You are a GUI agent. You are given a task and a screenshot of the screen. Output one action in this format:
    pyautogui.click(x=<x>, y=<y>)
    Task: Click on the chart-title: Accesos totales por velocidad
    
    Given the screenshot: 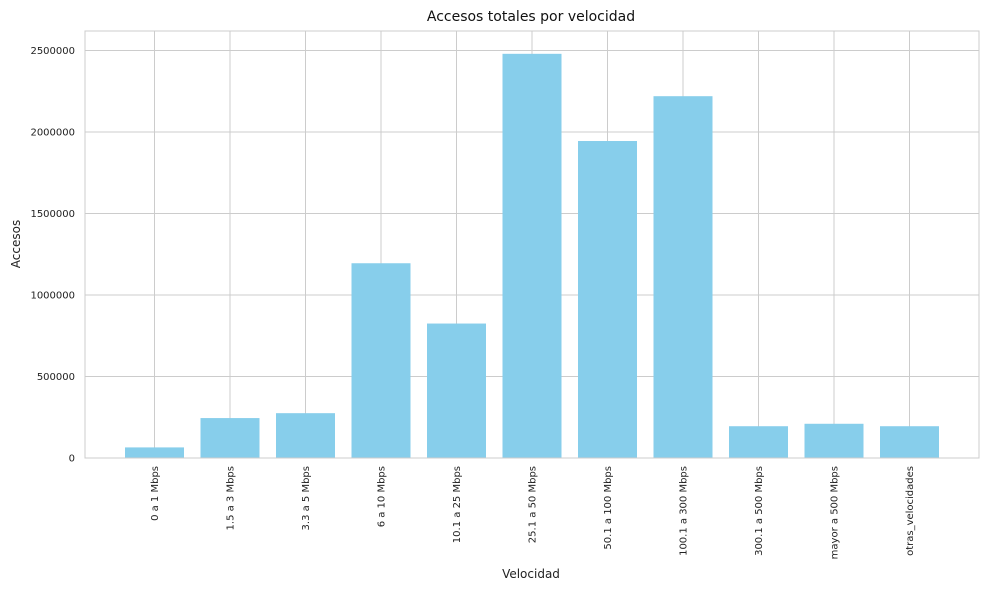 What is the action you would take?
    pyautogui.click(x=531, y=17)
    